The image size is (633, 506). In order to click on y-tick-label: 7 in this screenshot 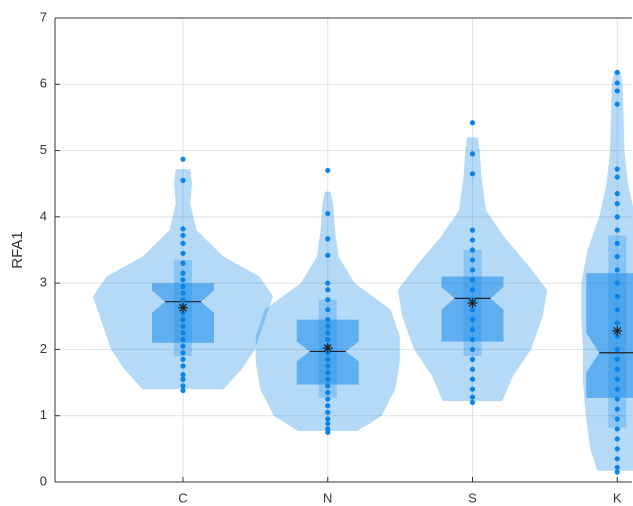, I will do `click(43, 16)`.